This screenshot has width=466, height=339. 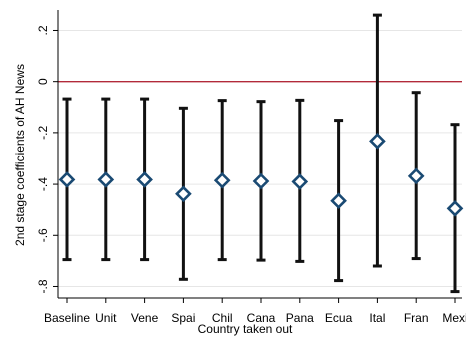 I want to click on y-tick-label: .2, so click(x=43, y=30).